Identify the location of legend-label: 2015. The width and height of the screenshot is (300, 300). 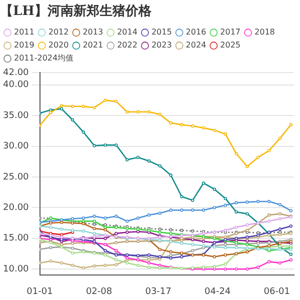
(161, 32).